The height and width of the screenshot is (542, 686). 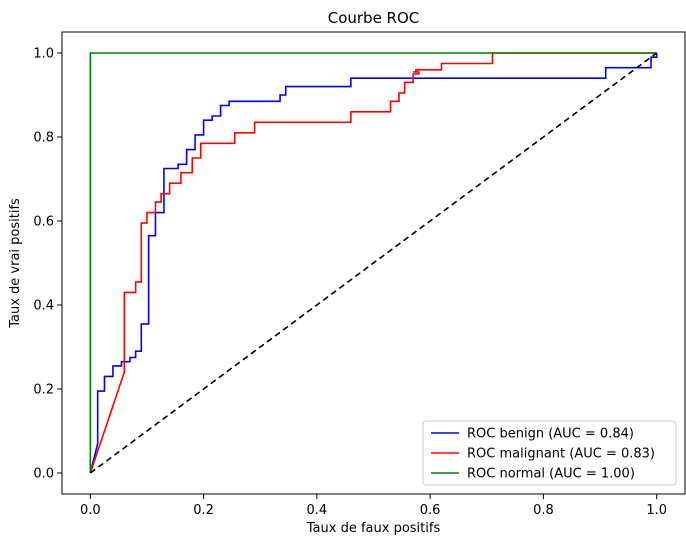 What do you see at coordinates (550, 434) in the screenshot?
I see `legend-entry: ROC benign (AUC = 0.84)` at bounding box center [550, 434].